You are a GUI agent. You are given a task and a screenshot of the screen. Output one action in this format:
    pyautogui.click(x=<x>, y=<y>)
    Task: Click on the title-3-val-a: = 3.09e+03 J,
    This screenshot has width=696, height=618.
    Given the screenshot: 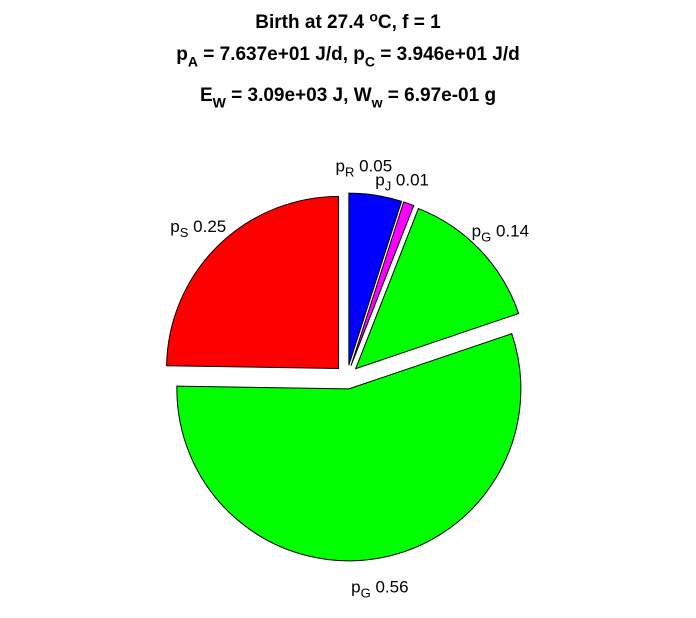 What is the action you would take?
    pyautogui.click(x=289, y=95)
    